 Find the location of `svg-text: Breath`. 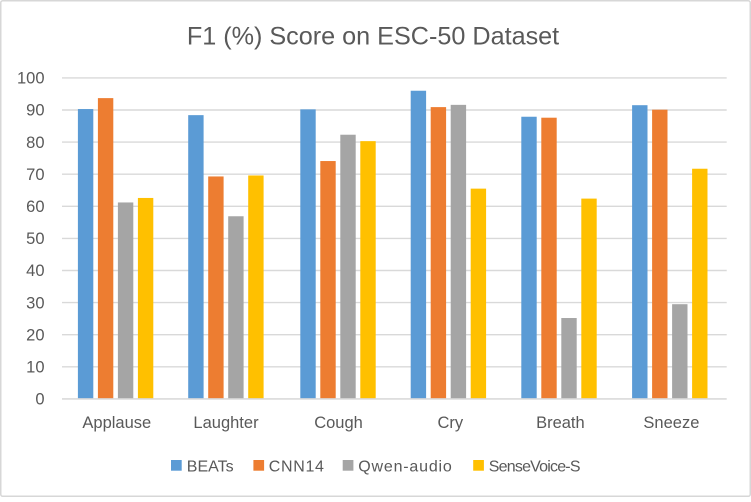

svg-text: Breath is located at coordinates (560, 423).